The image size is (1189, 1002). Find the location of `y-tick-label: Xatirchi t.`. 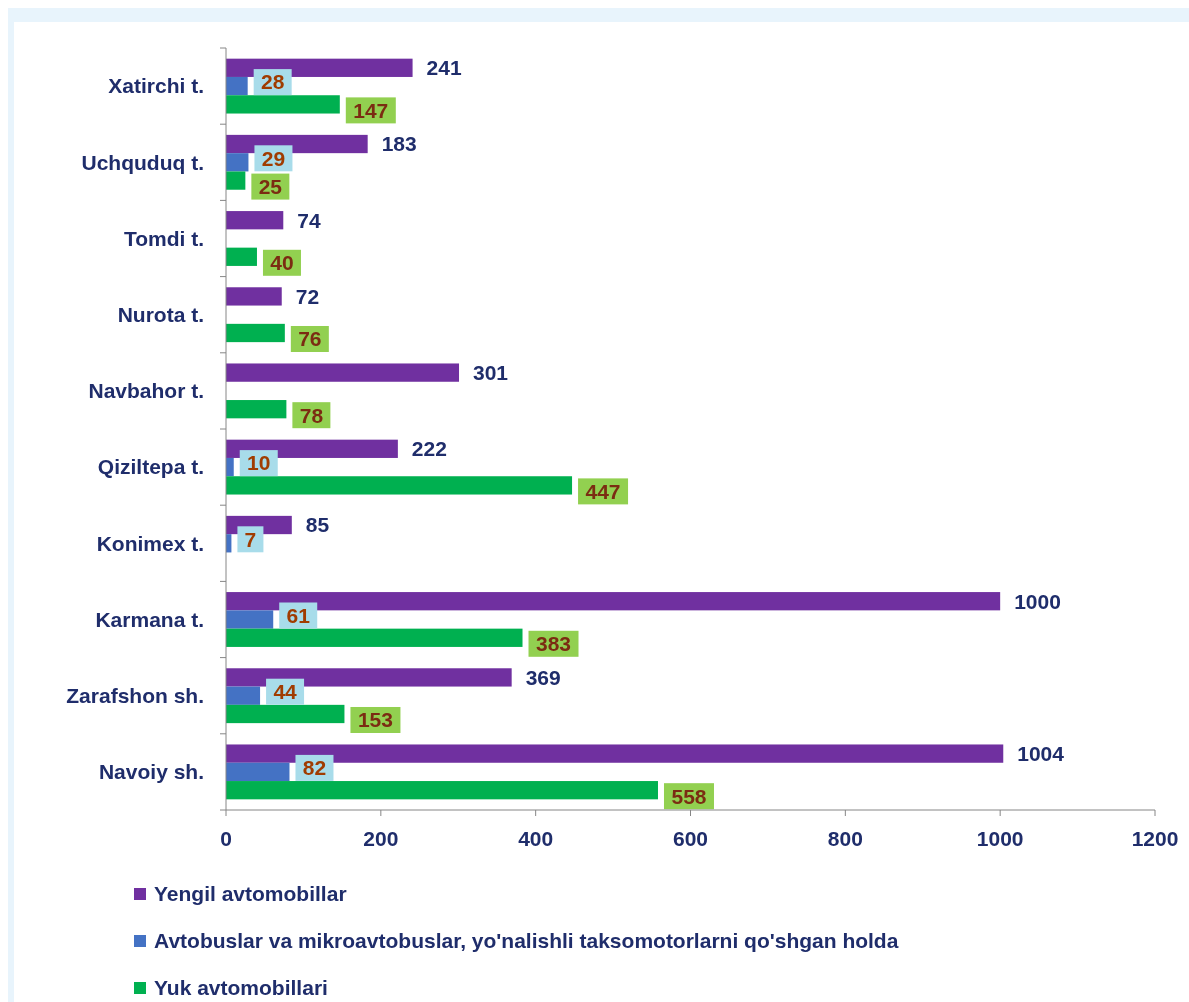

y-tick-label: Xatirchi t. is located at coordinates (156, 86).